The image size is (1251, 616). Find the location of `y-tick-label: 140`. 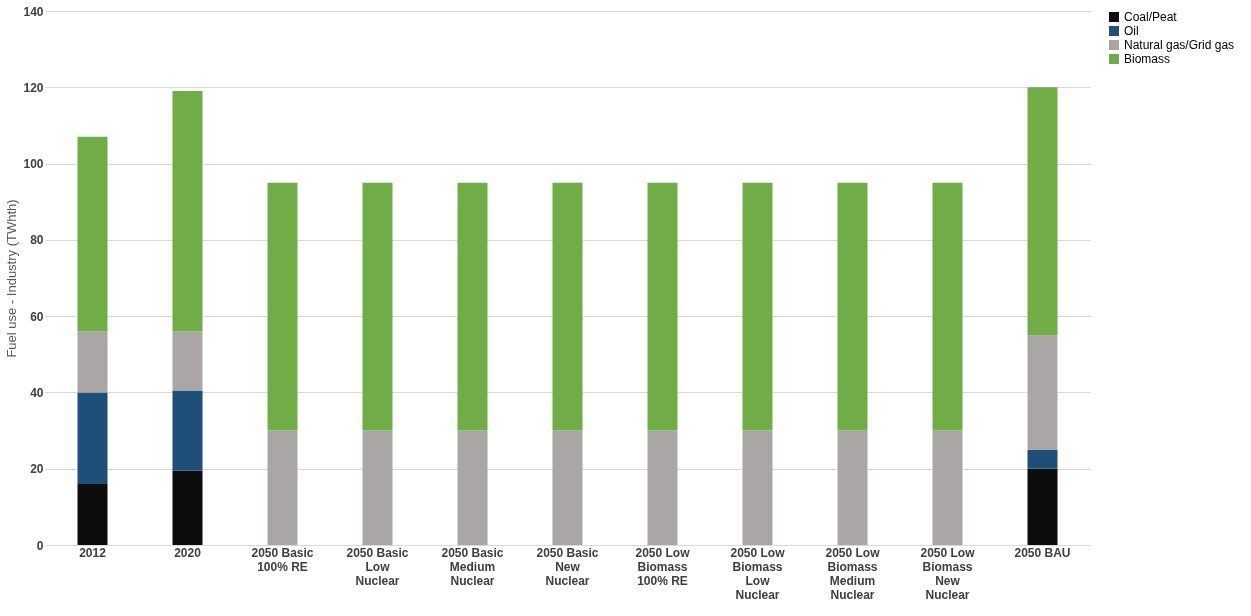

y-tick-label: 140 is located at coordinates (33, 11).